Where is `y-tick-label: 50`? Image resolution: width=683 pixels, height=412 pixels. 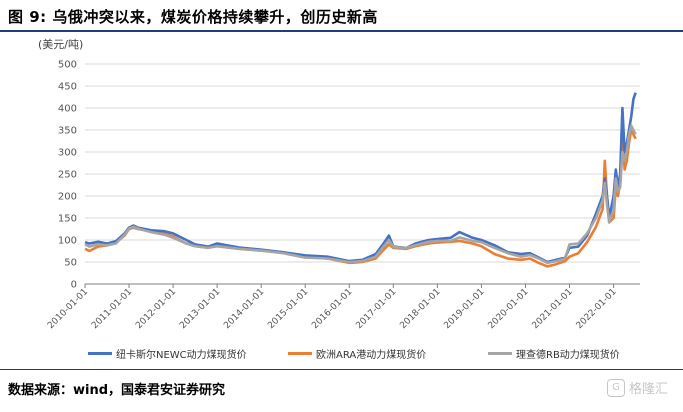 y-tick-label: 50 is located at coordinates (70, 263).